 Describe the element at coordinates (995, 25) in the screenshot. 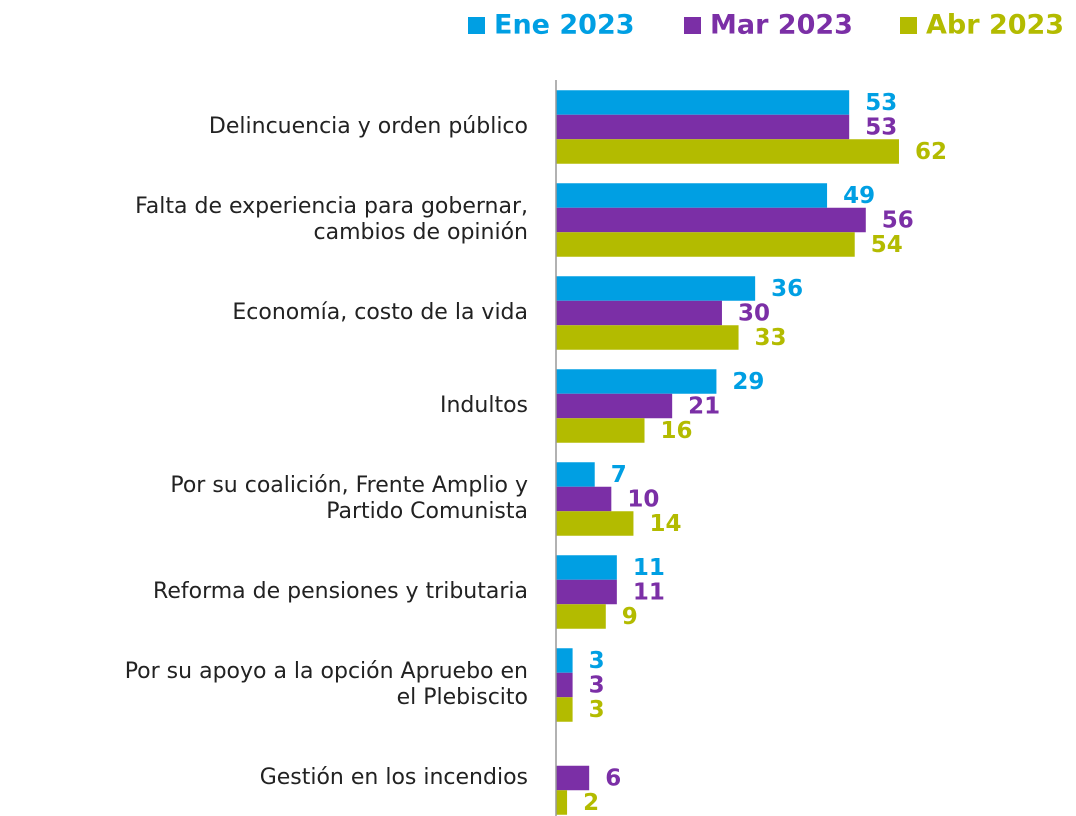

I see `legend-label: Abr 2023` at that location.